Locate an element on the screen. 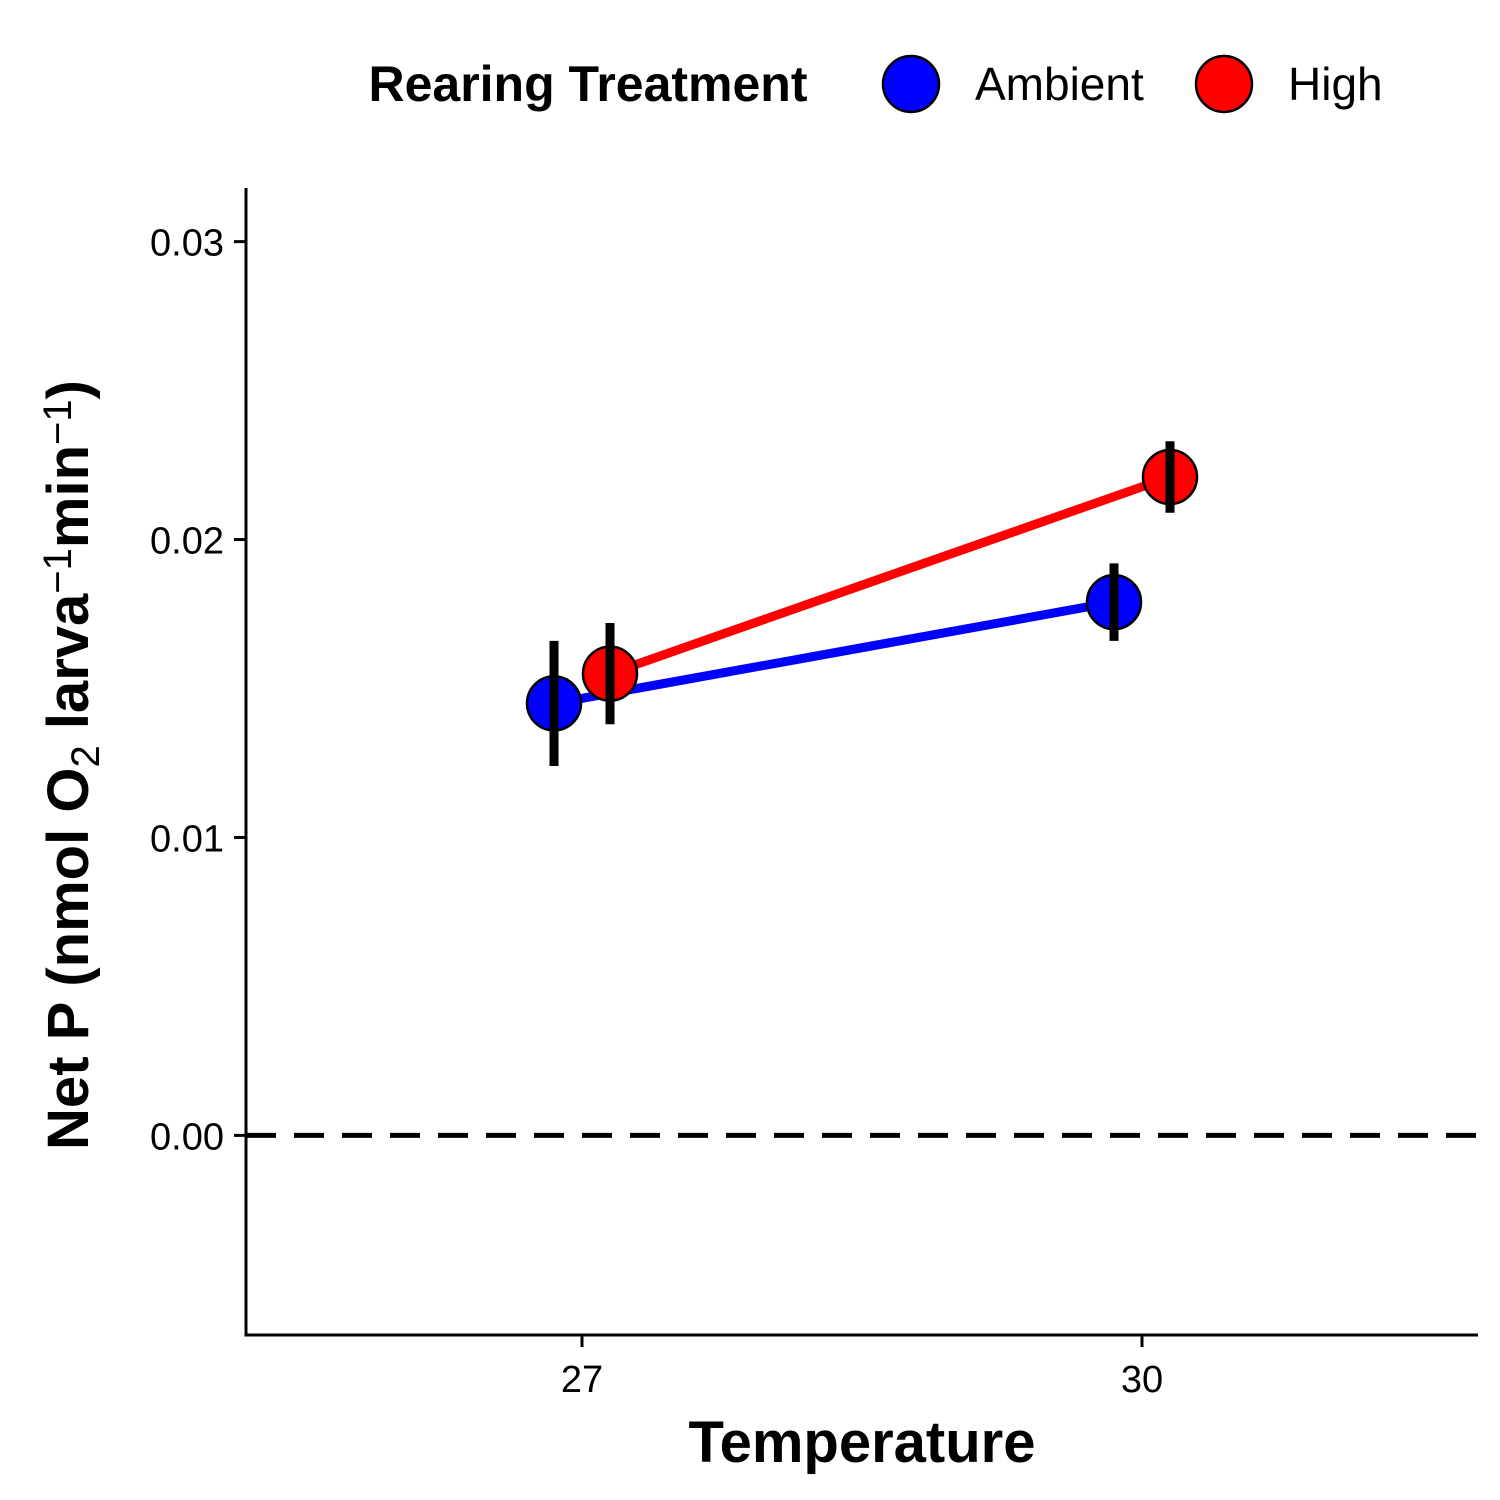 The image size is (1500, 1500). x-tick-label: 27 is located at coordinates (582, 1380).